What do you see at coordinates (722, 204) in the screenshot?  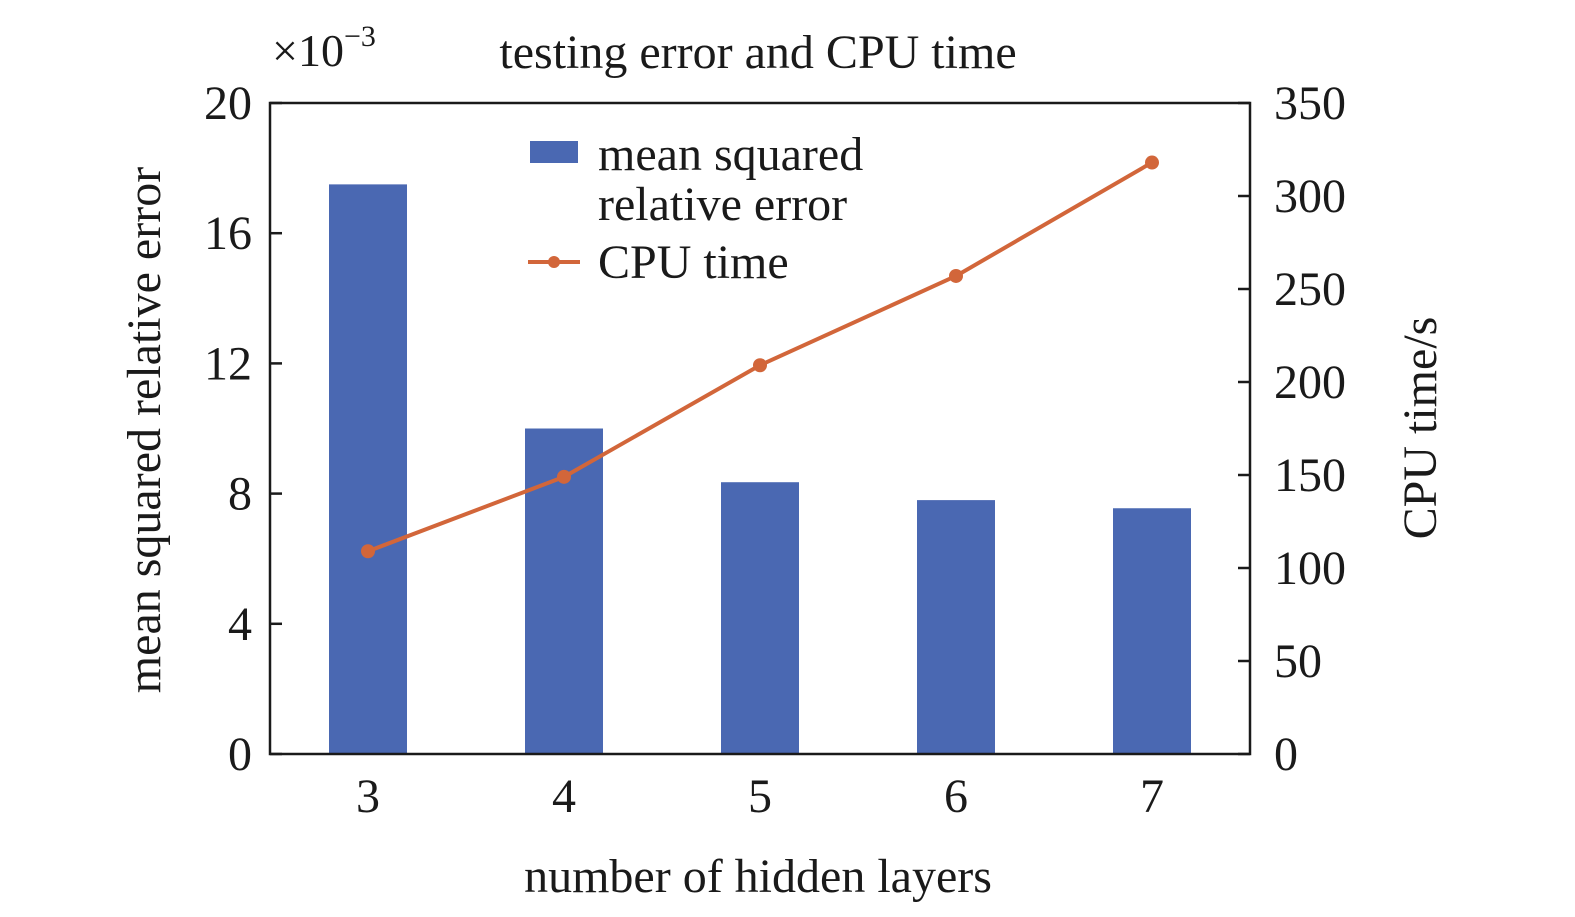 I see `legend-label-error-line2: relative error` at bounding box center [722, 204].